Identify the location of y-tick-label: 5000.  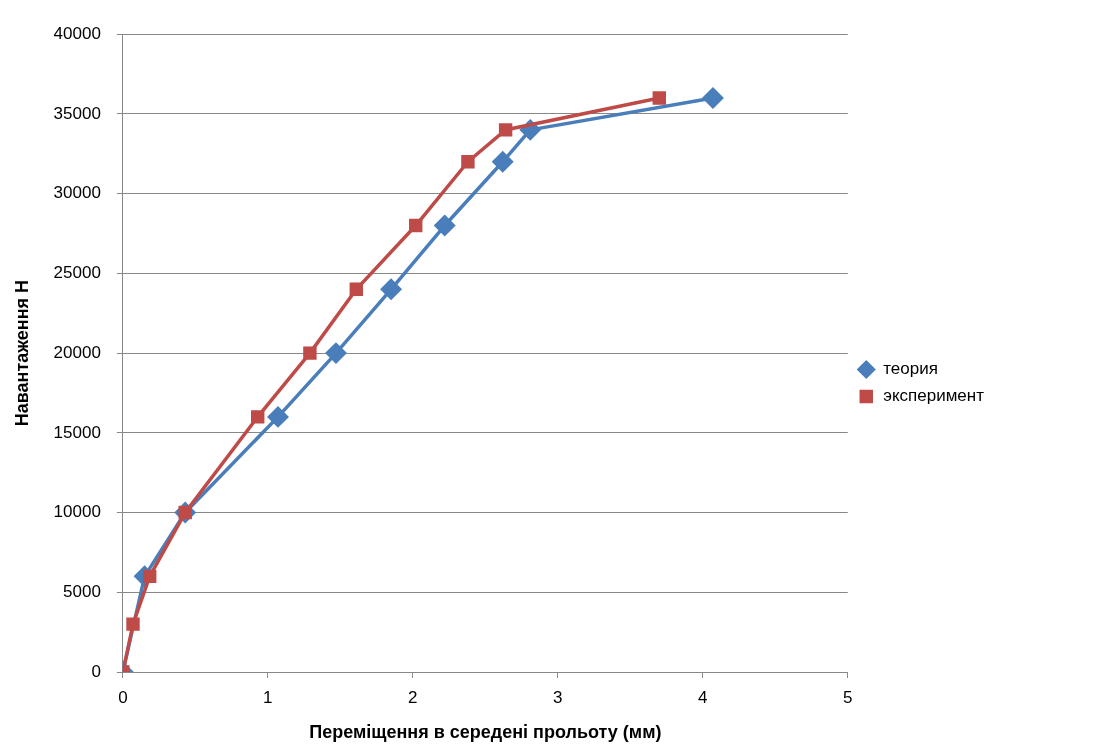
(82, 591).